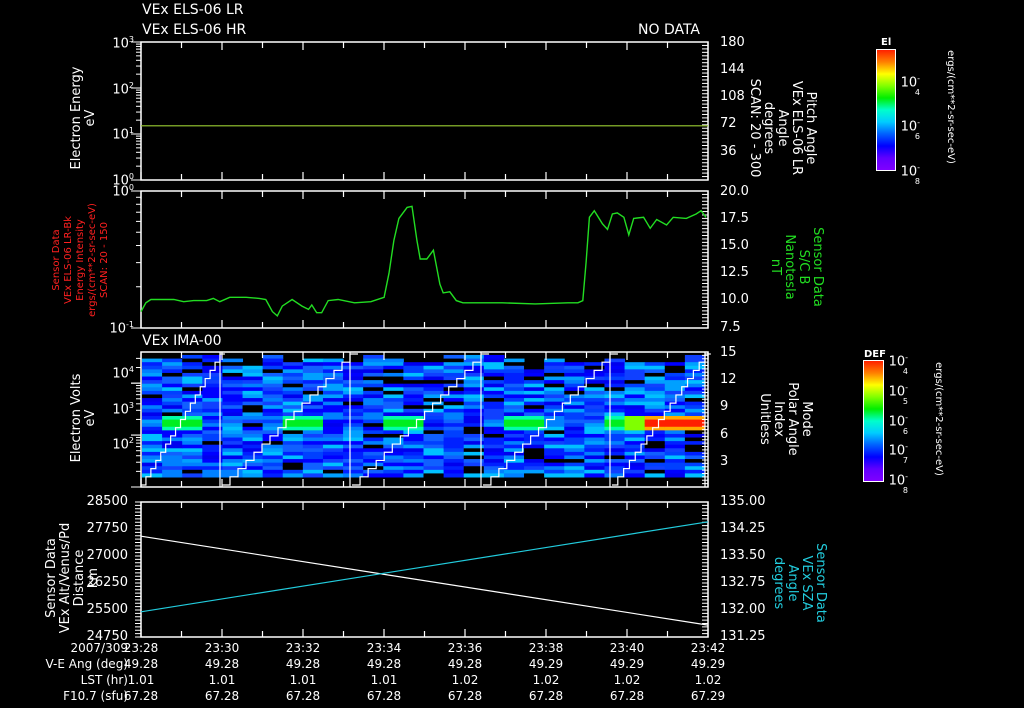 The height and width of the screenshot is (708, 1024). Describe the element at coordinates (792, 419) in the screenshot. I see `axis-label-line: Polar Angle` at that location.